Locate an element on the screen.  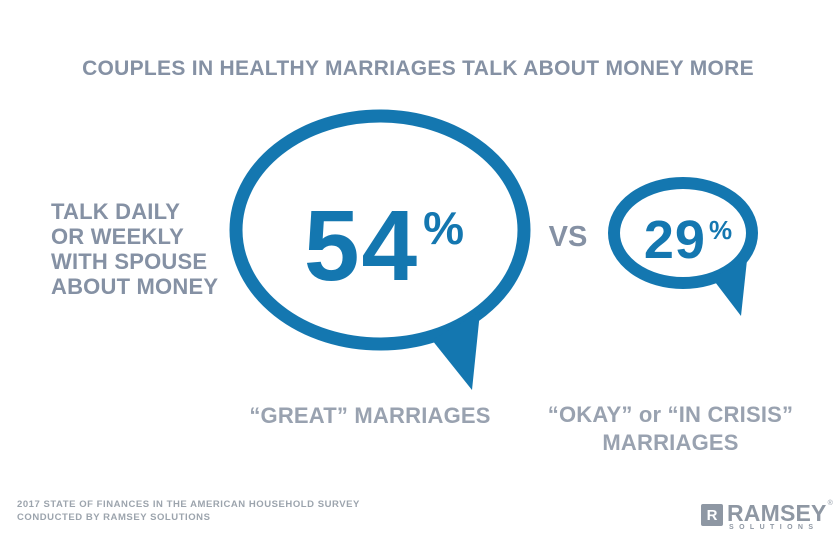
trademark-symbol: ® is located at coordinates (830, 503).